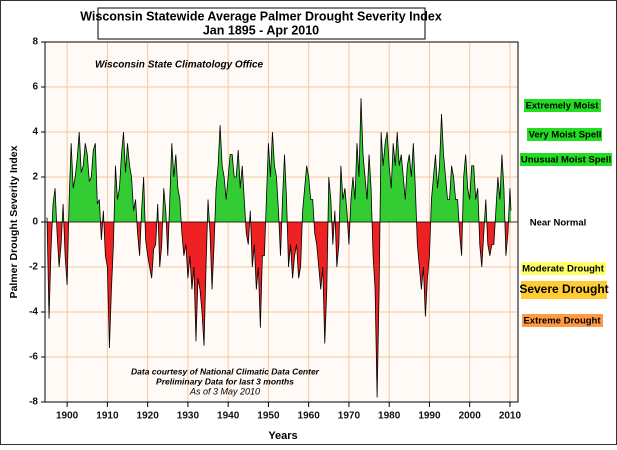 This screenshot has width=617, height=450. I want to click on category-label: Moderate Drought, so click(563, 269).